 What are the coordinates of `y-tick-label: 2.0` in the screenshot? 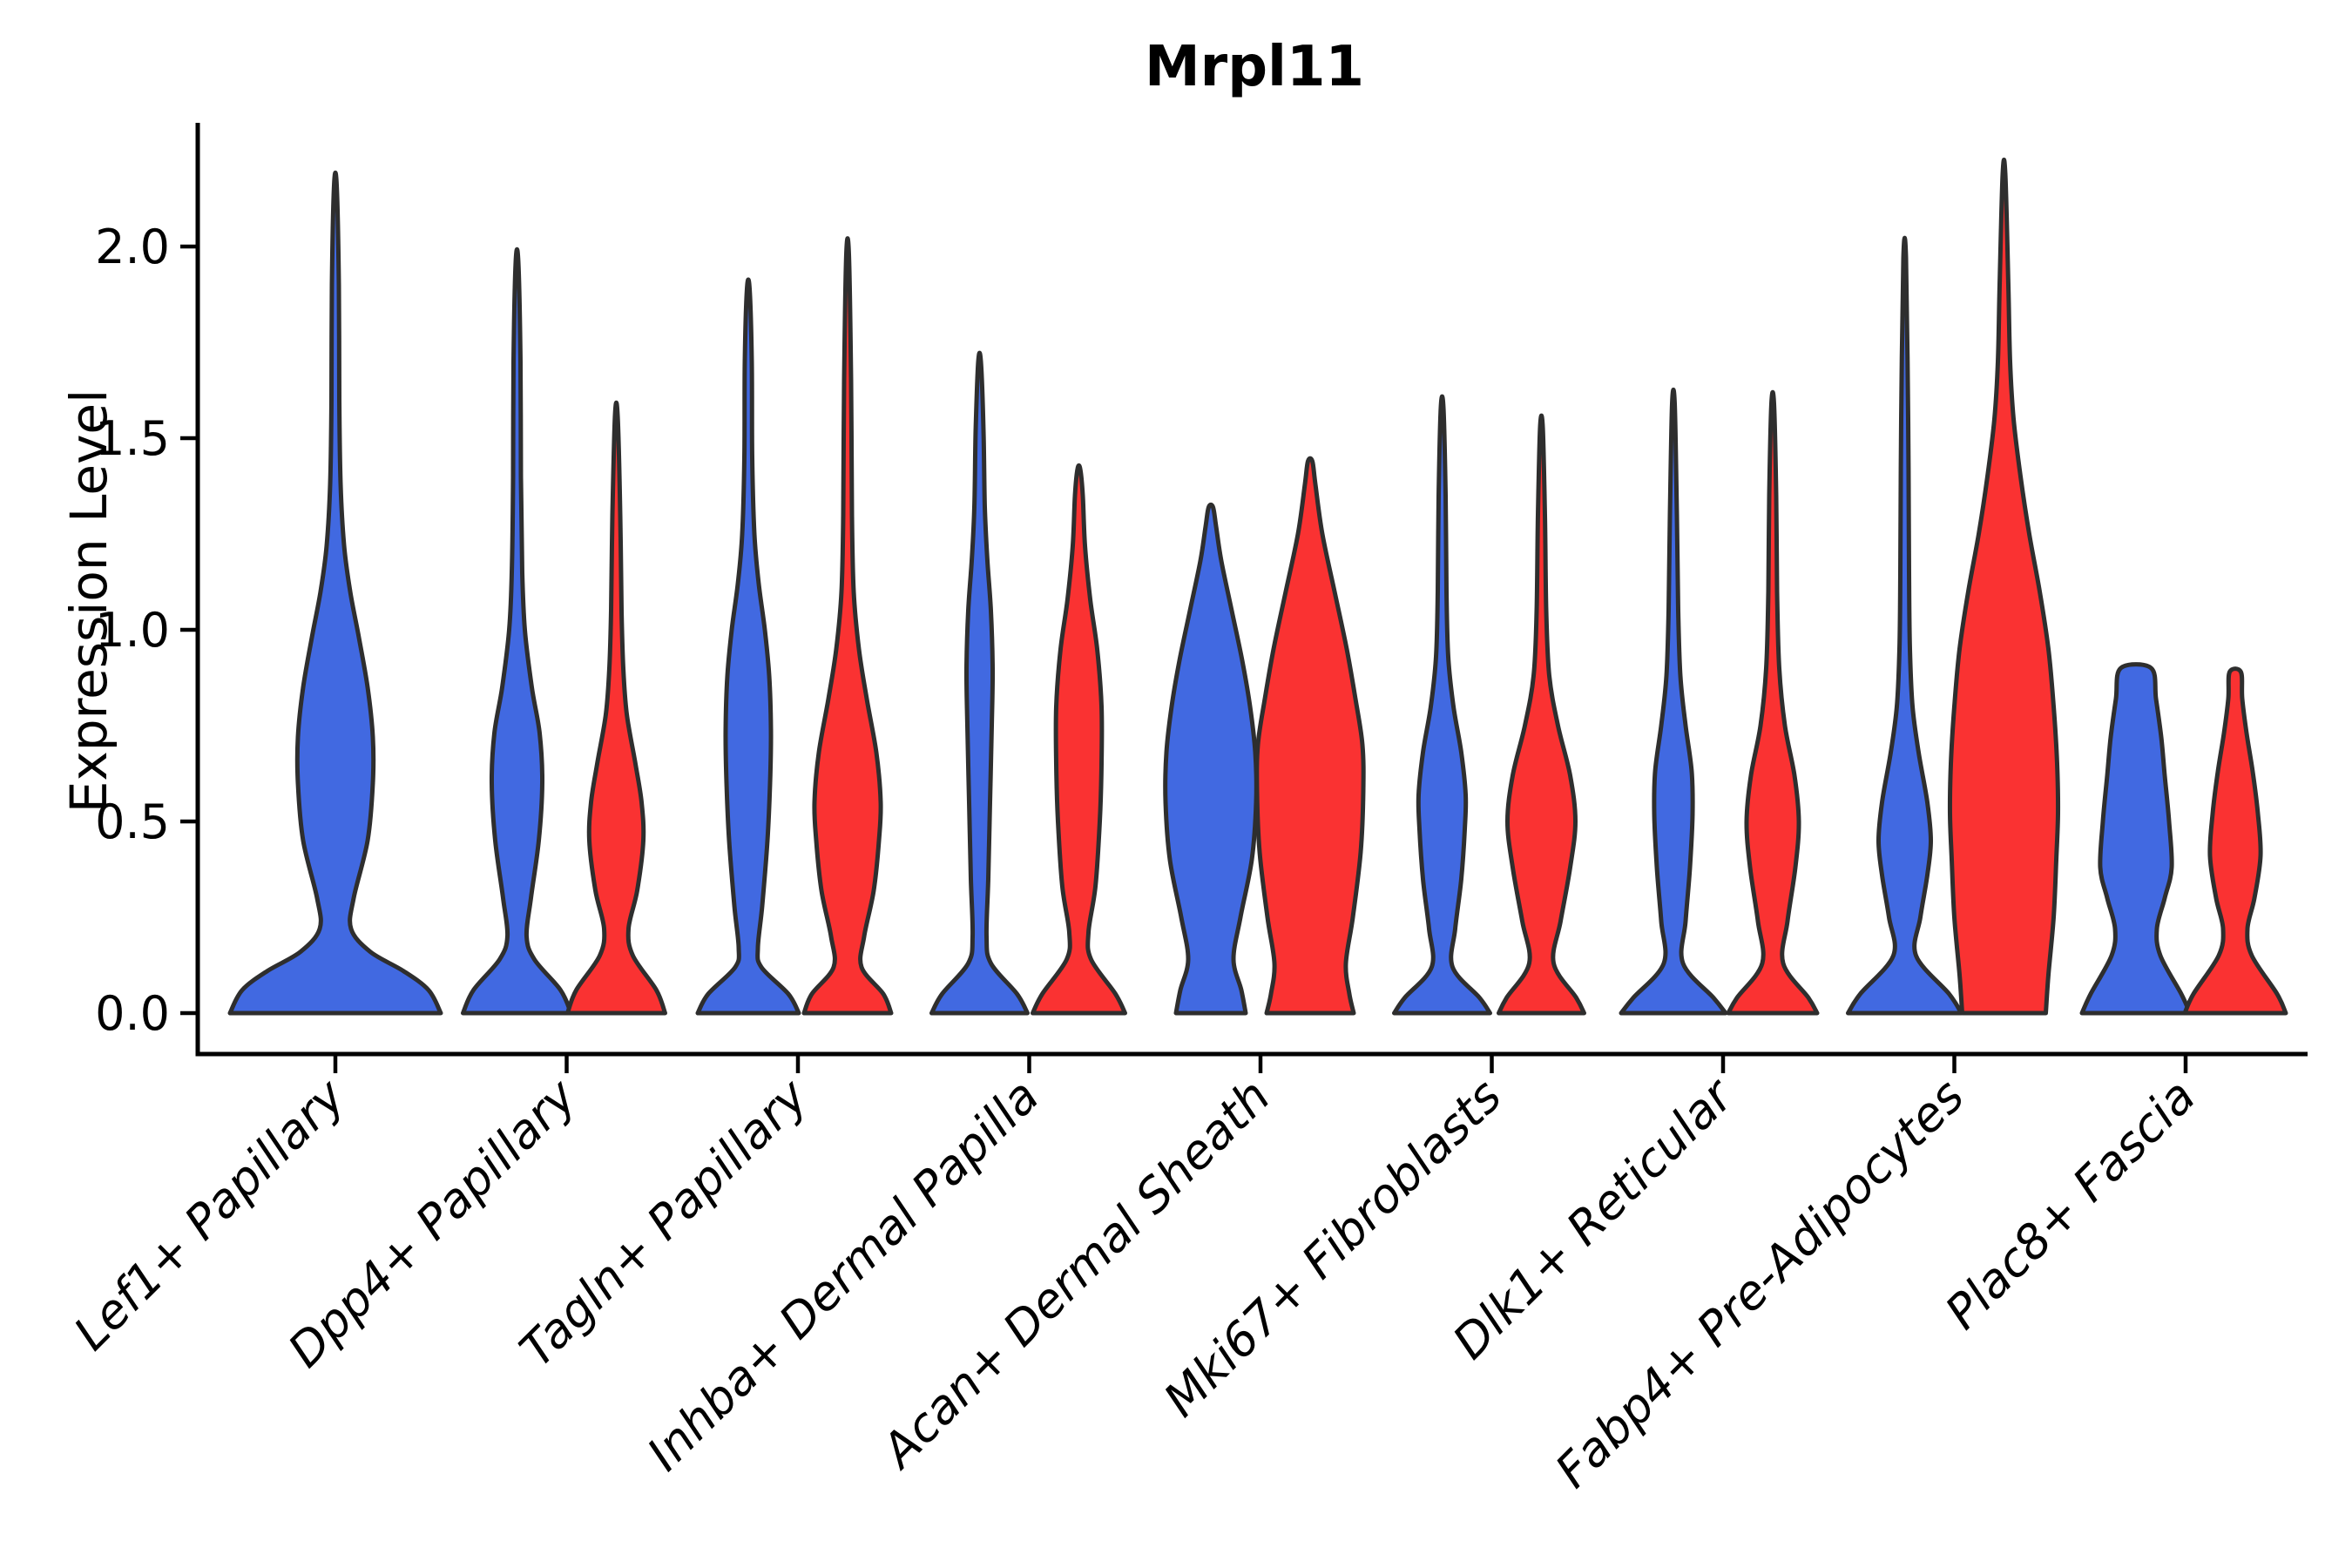 It's located at (132, 247).